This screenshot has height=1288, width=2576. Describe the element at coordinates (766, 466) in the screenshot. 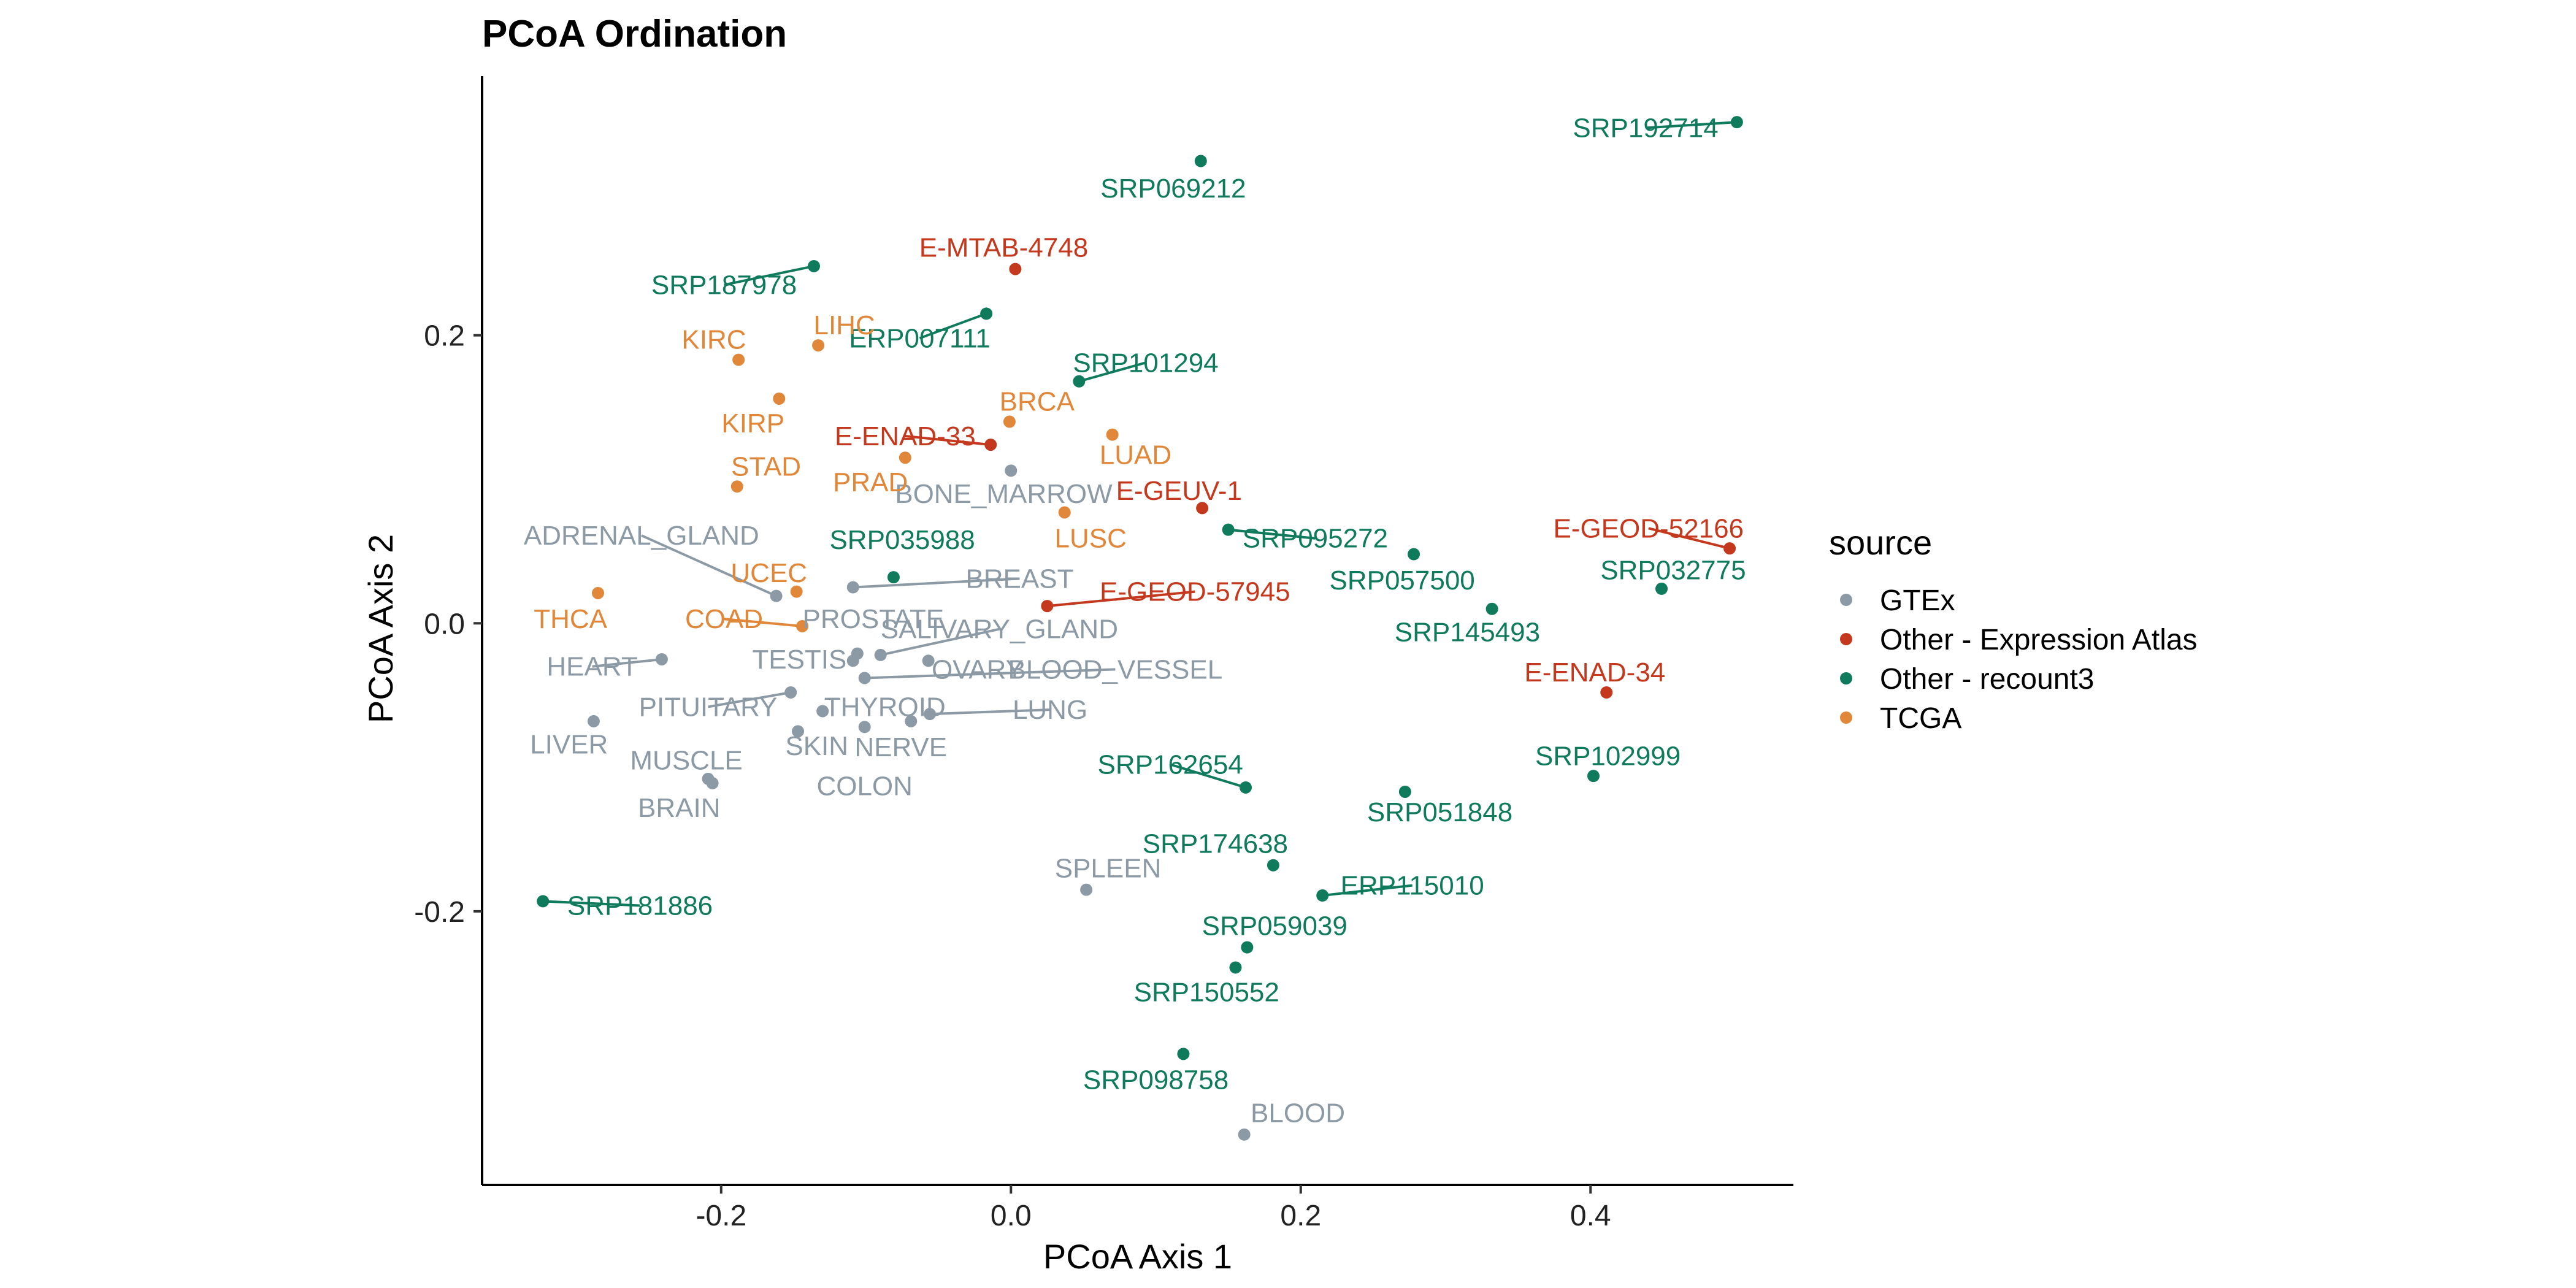

I see `point-label-stad: STAD` at that location.